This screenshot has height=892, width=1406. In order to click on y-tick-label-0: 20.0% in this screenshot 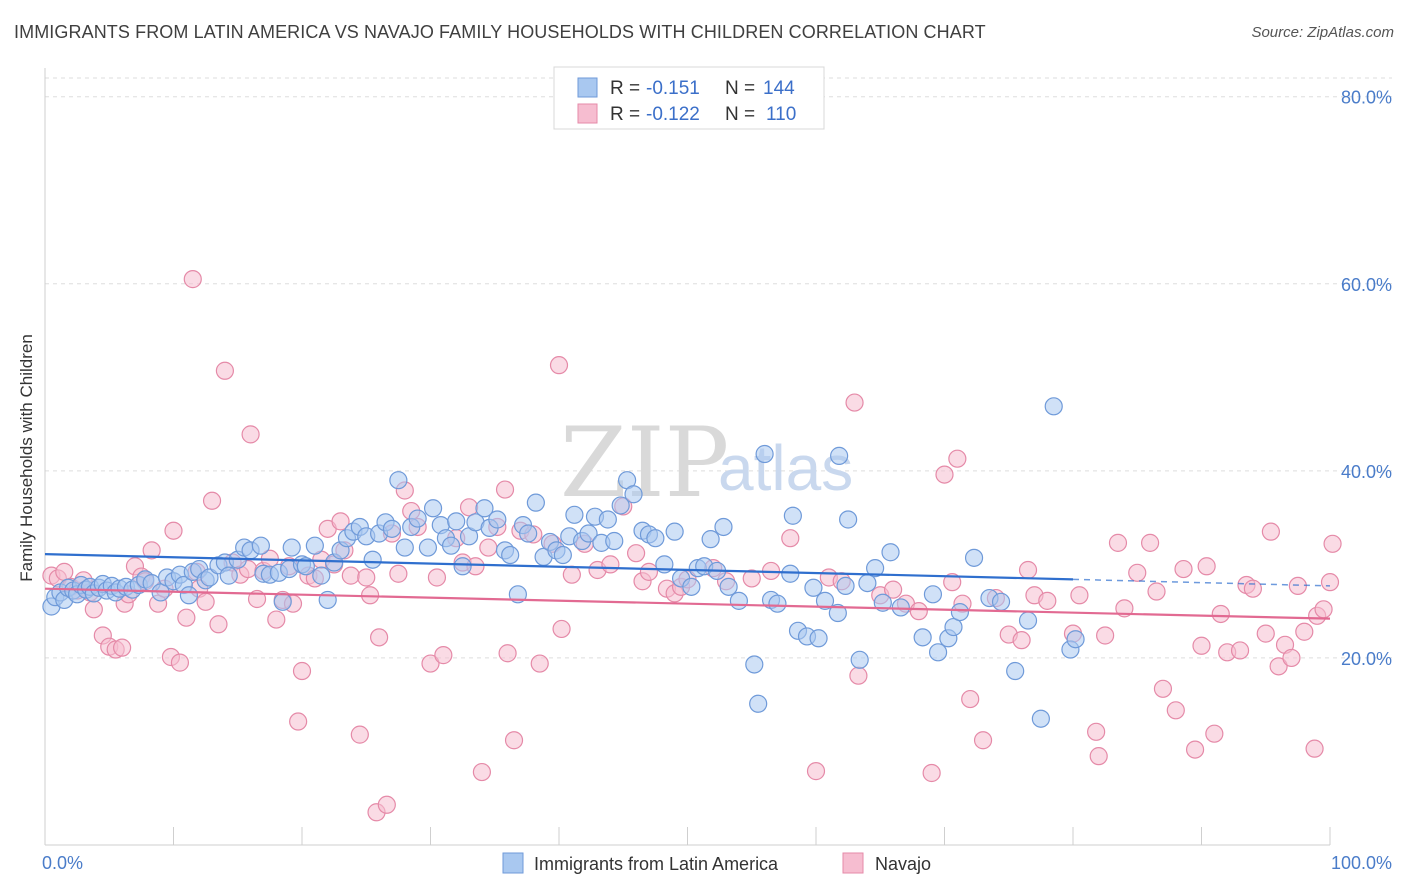, I will do `click(1366, 659)`.